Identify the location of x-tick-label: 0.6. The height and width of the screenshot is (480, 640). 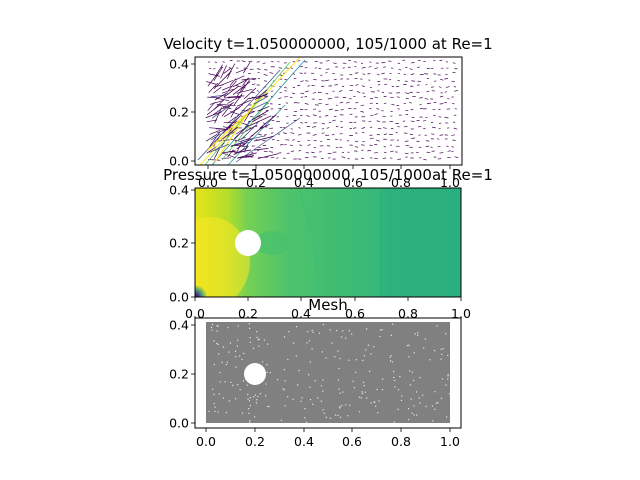
(353, 182).